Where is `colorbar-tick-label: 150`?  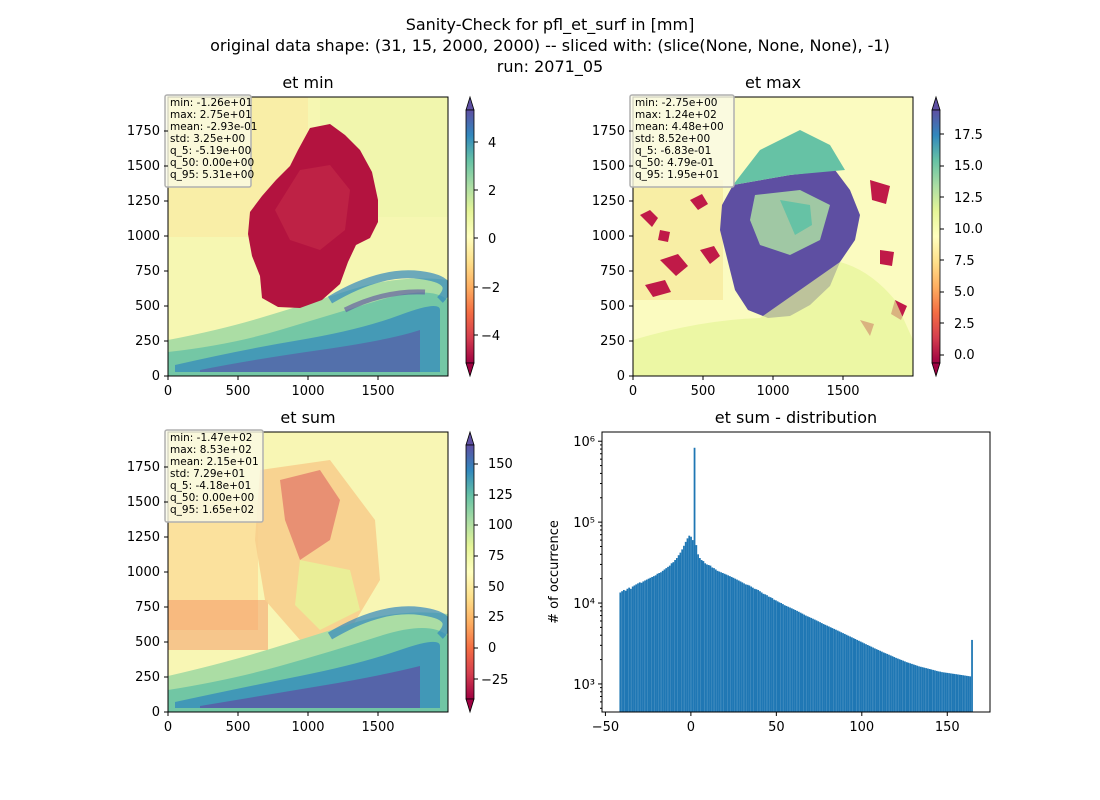
colorbar-tick-label: 150 is located at coordinates (500, 464).